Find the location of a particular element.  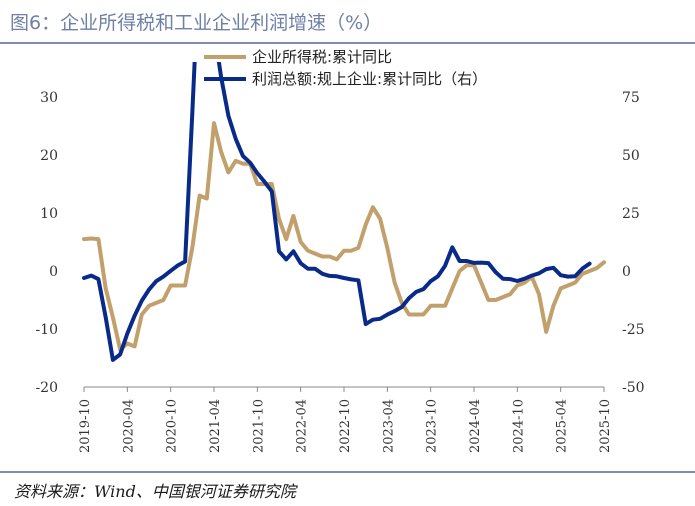

right-tick-label: 0 is located at coordinates (626, 272).